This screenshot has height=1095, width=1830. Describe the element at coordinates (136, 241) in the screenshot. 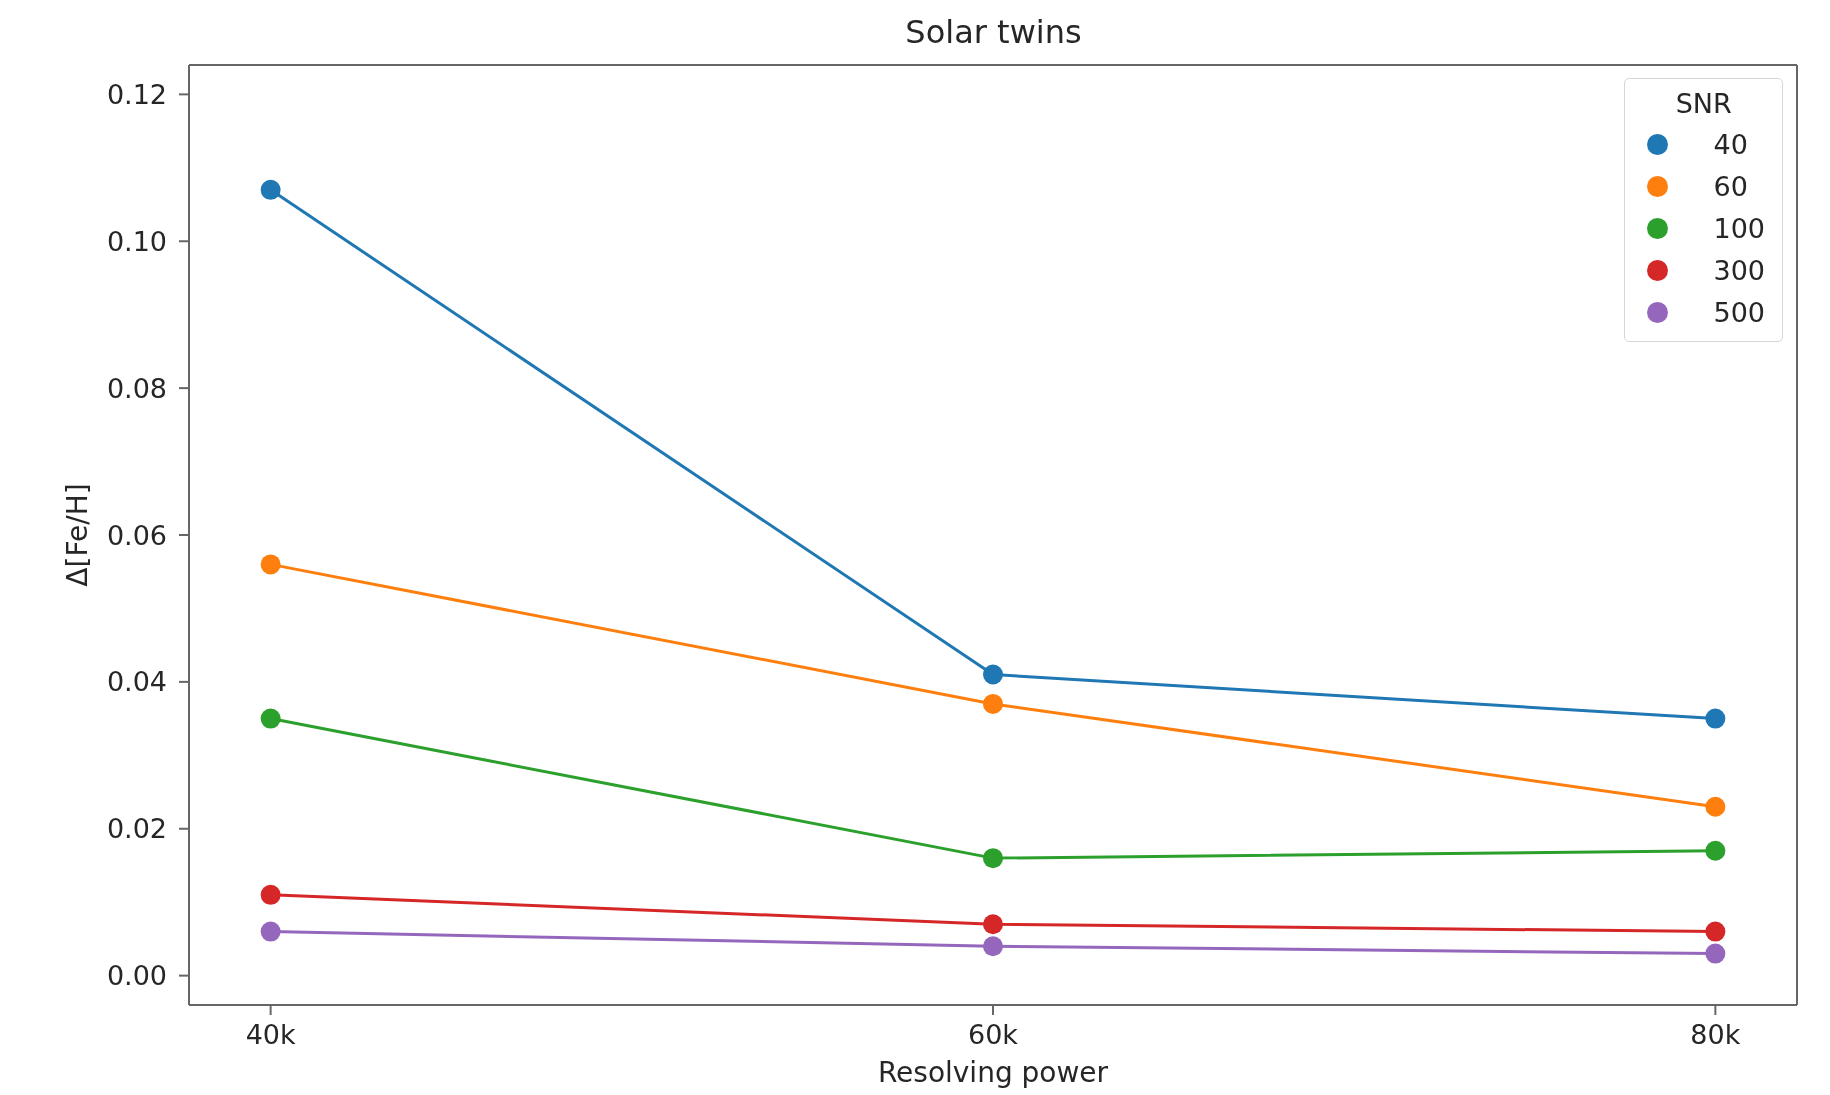

I see `y-tick-label: 0.10` at that location.